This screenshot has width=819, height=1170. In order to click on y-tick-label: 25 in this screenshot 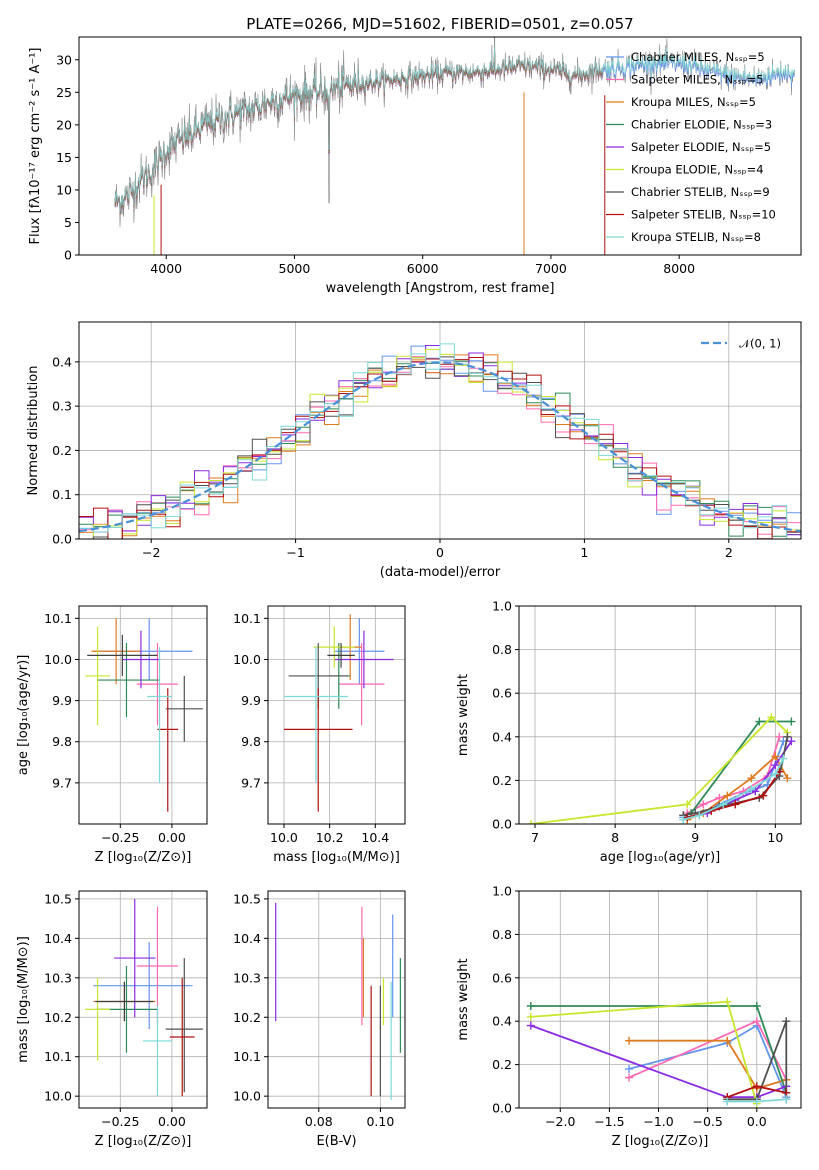, I will do `click(64, 92)`.